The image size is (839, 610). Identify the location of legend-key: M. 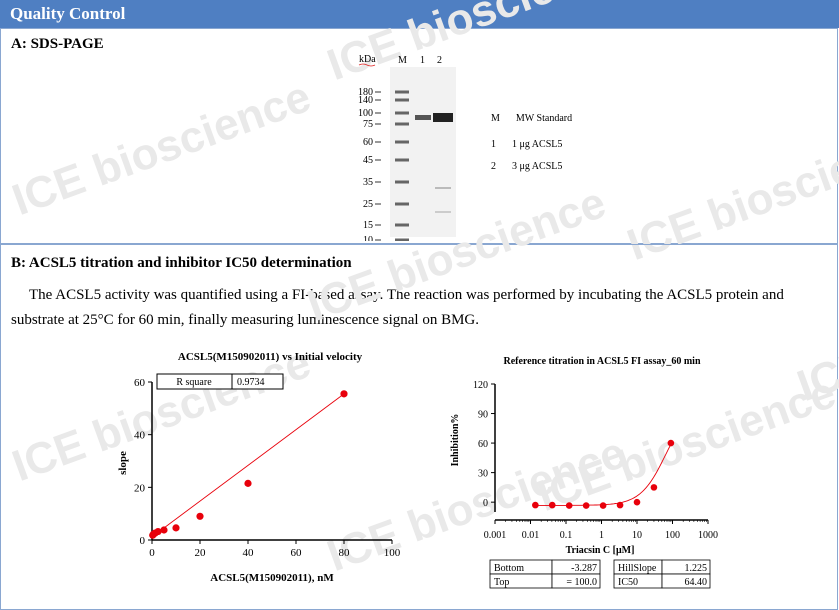
(495, 118).